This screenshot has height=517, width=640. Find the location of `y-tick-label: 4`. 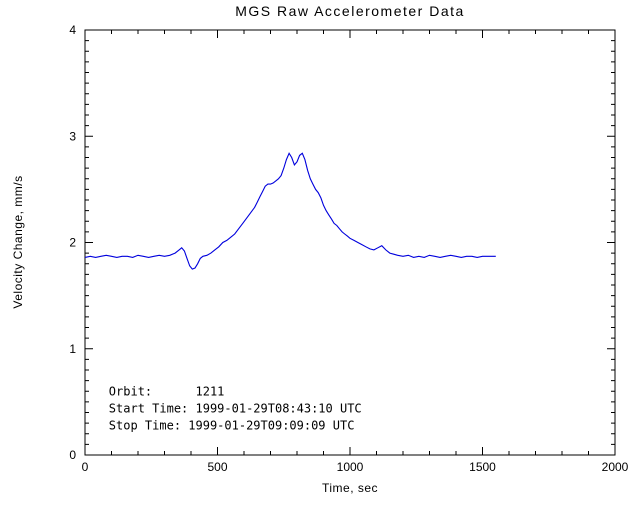

y-tick-label: 4 is located at coordinates (72, 30).